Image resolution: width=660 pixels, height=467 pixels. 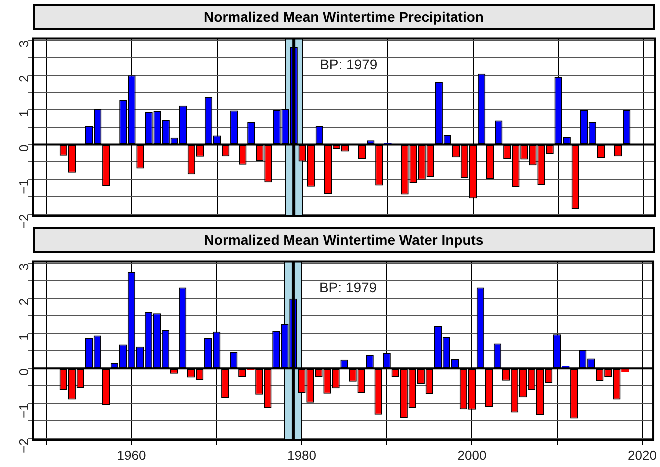 What do you see at coordinates (642, 455) in the screenshot?
I see `x-tick-label: 2020` at bounding box center [642, 455].